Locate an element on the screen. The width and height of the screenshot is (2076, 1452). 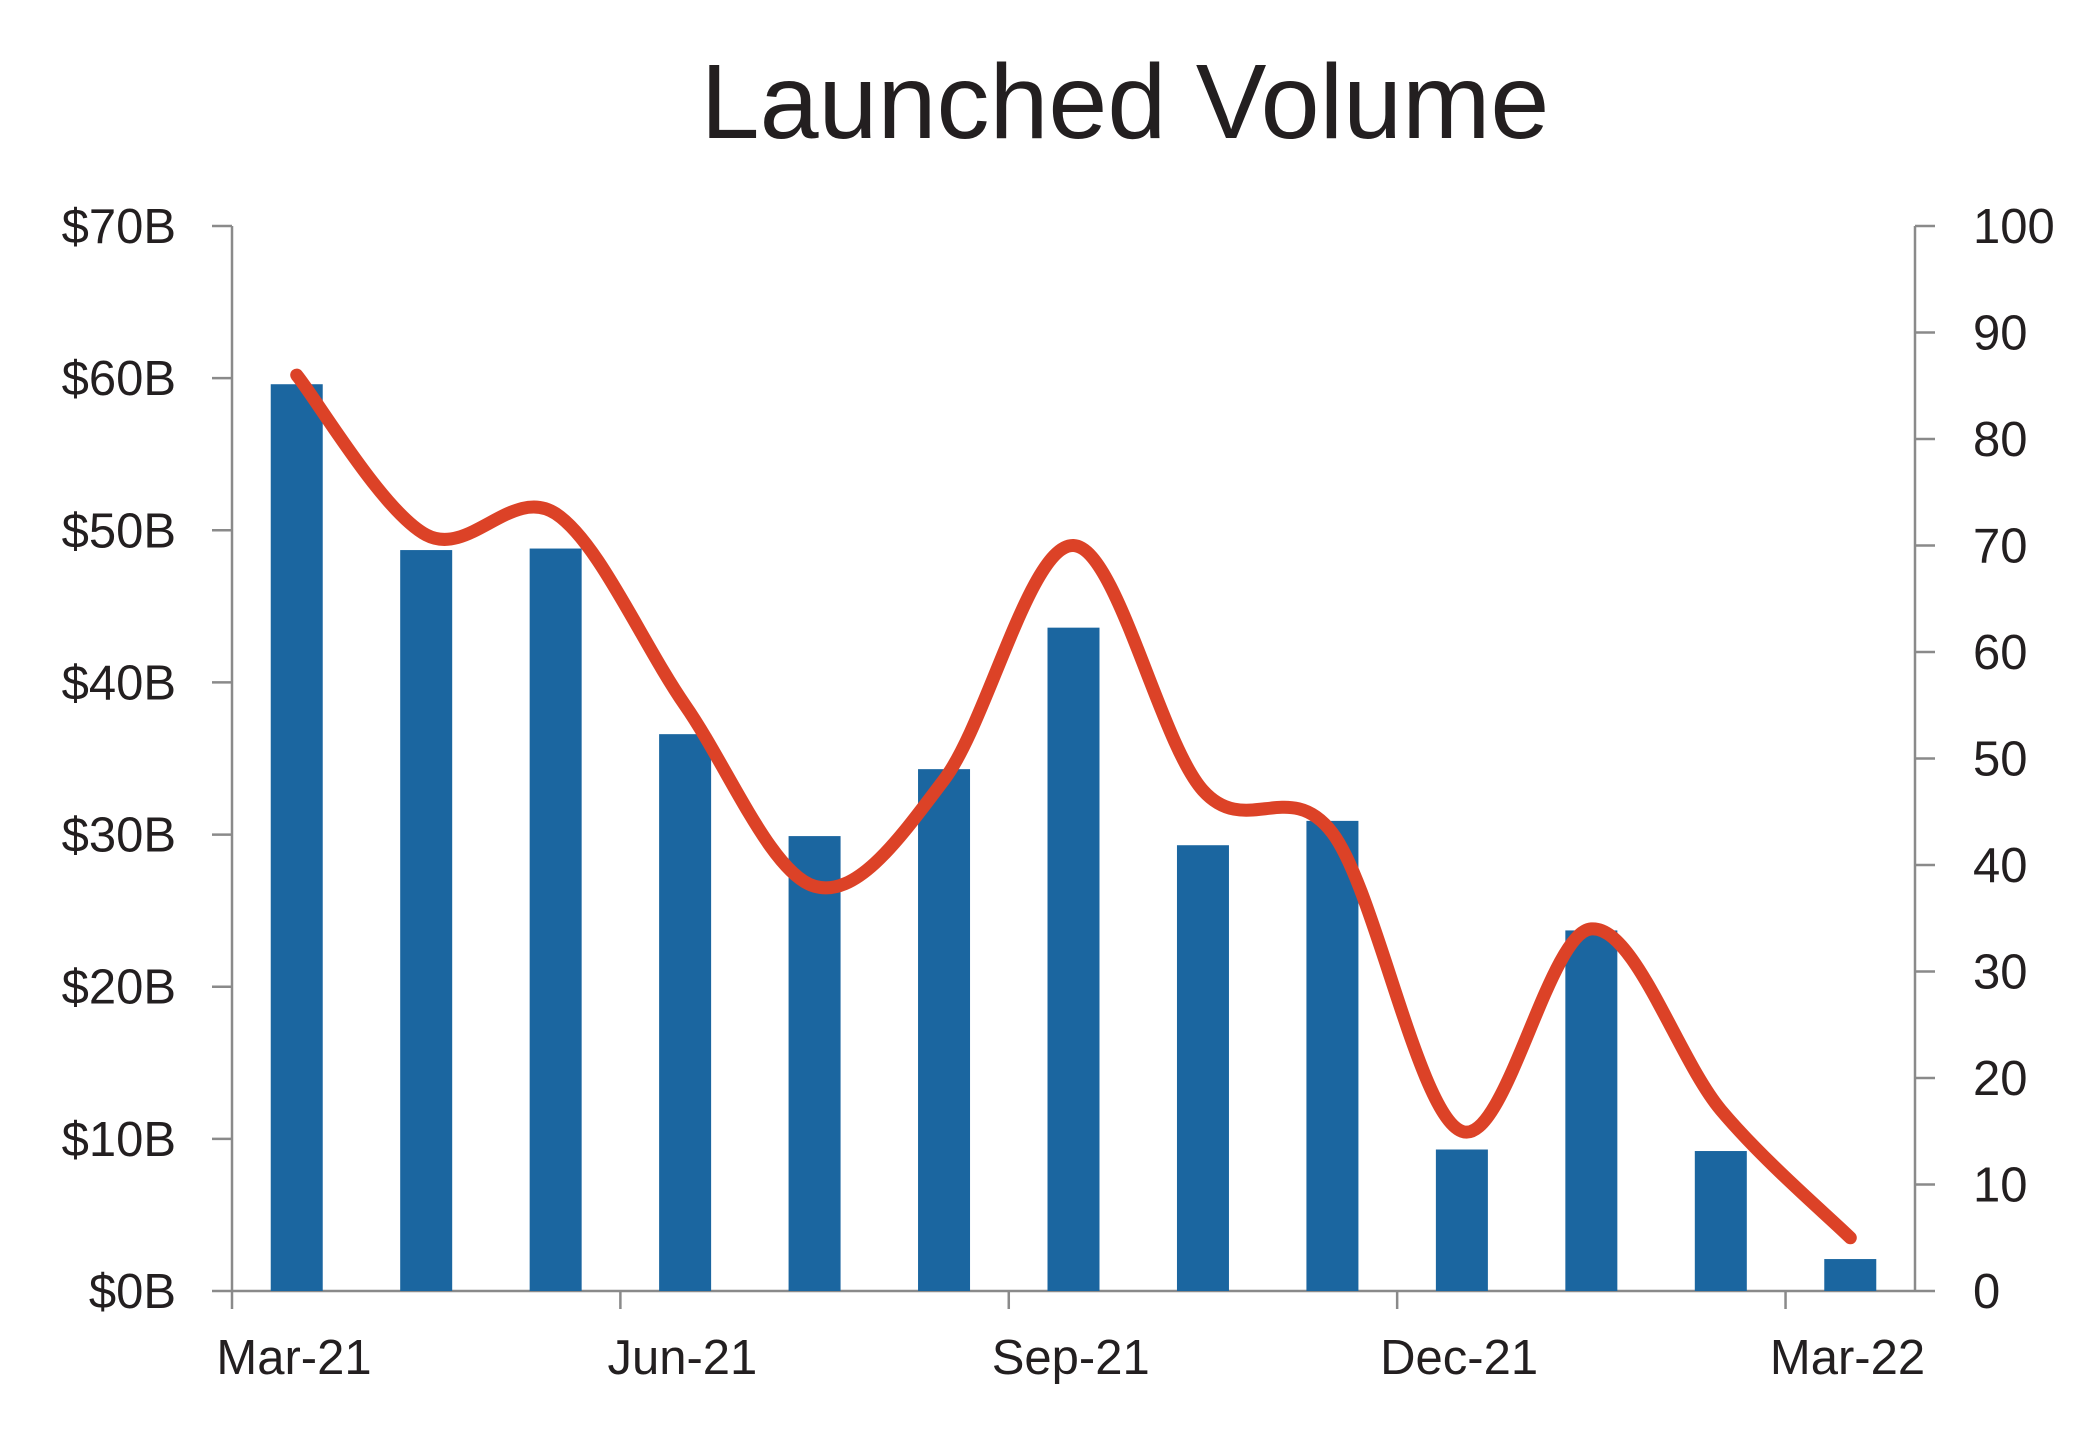
y-tick-label-right: 50 is located at coordinates (2000, 760).